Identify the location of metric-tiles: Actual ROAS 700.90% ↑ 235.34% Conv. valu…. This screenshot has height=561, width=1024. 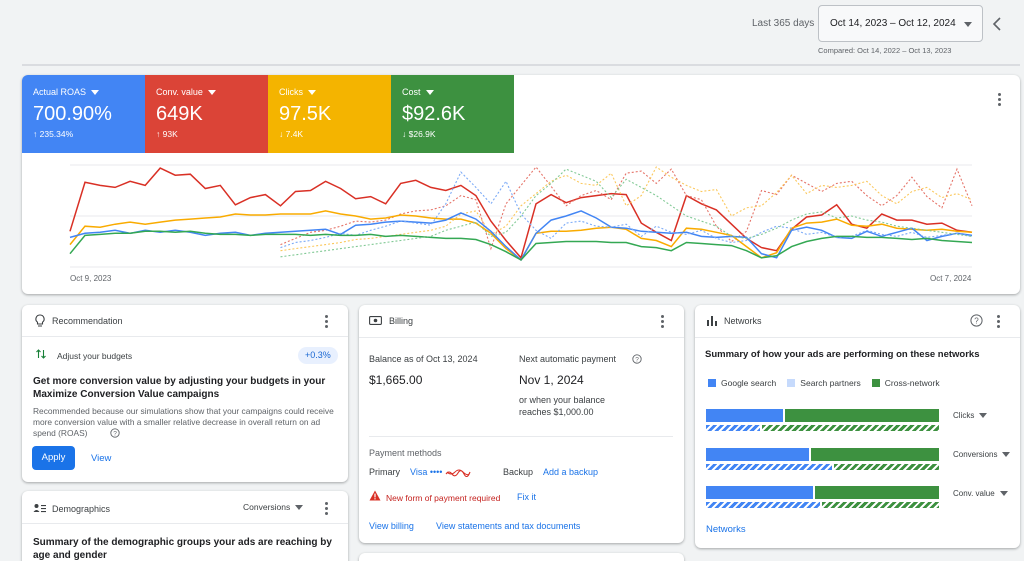
(268, 114).